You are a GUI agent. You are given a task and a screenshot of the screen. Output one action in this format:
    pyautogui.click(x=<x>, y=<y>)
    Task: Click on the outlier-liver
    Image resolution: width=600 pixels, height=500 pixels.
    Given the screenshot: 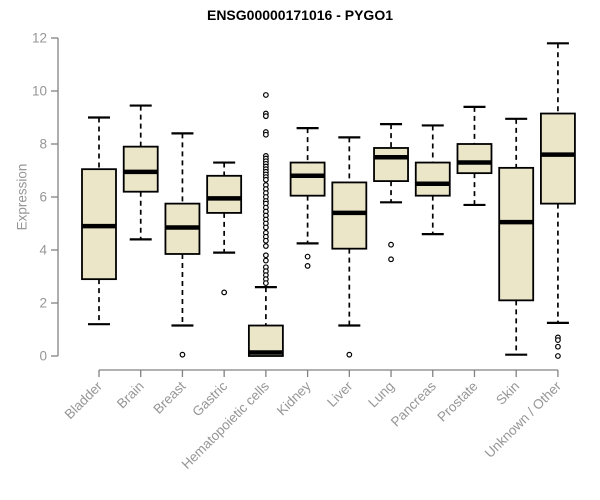 What is the action you would take?
    pyautogui.click(x=349, y=354)
    